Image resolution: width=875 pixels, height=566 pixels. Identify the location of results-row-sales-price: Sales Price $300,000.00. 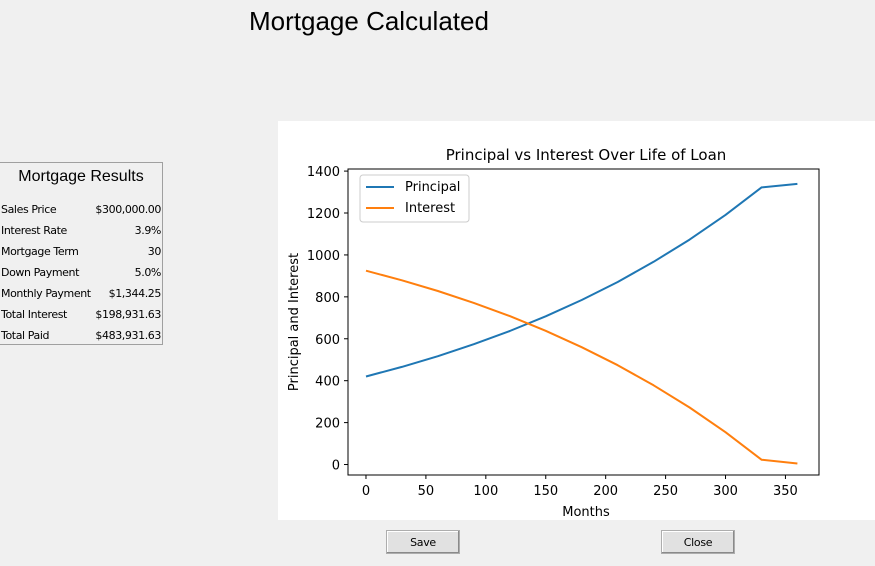
(81, 210).